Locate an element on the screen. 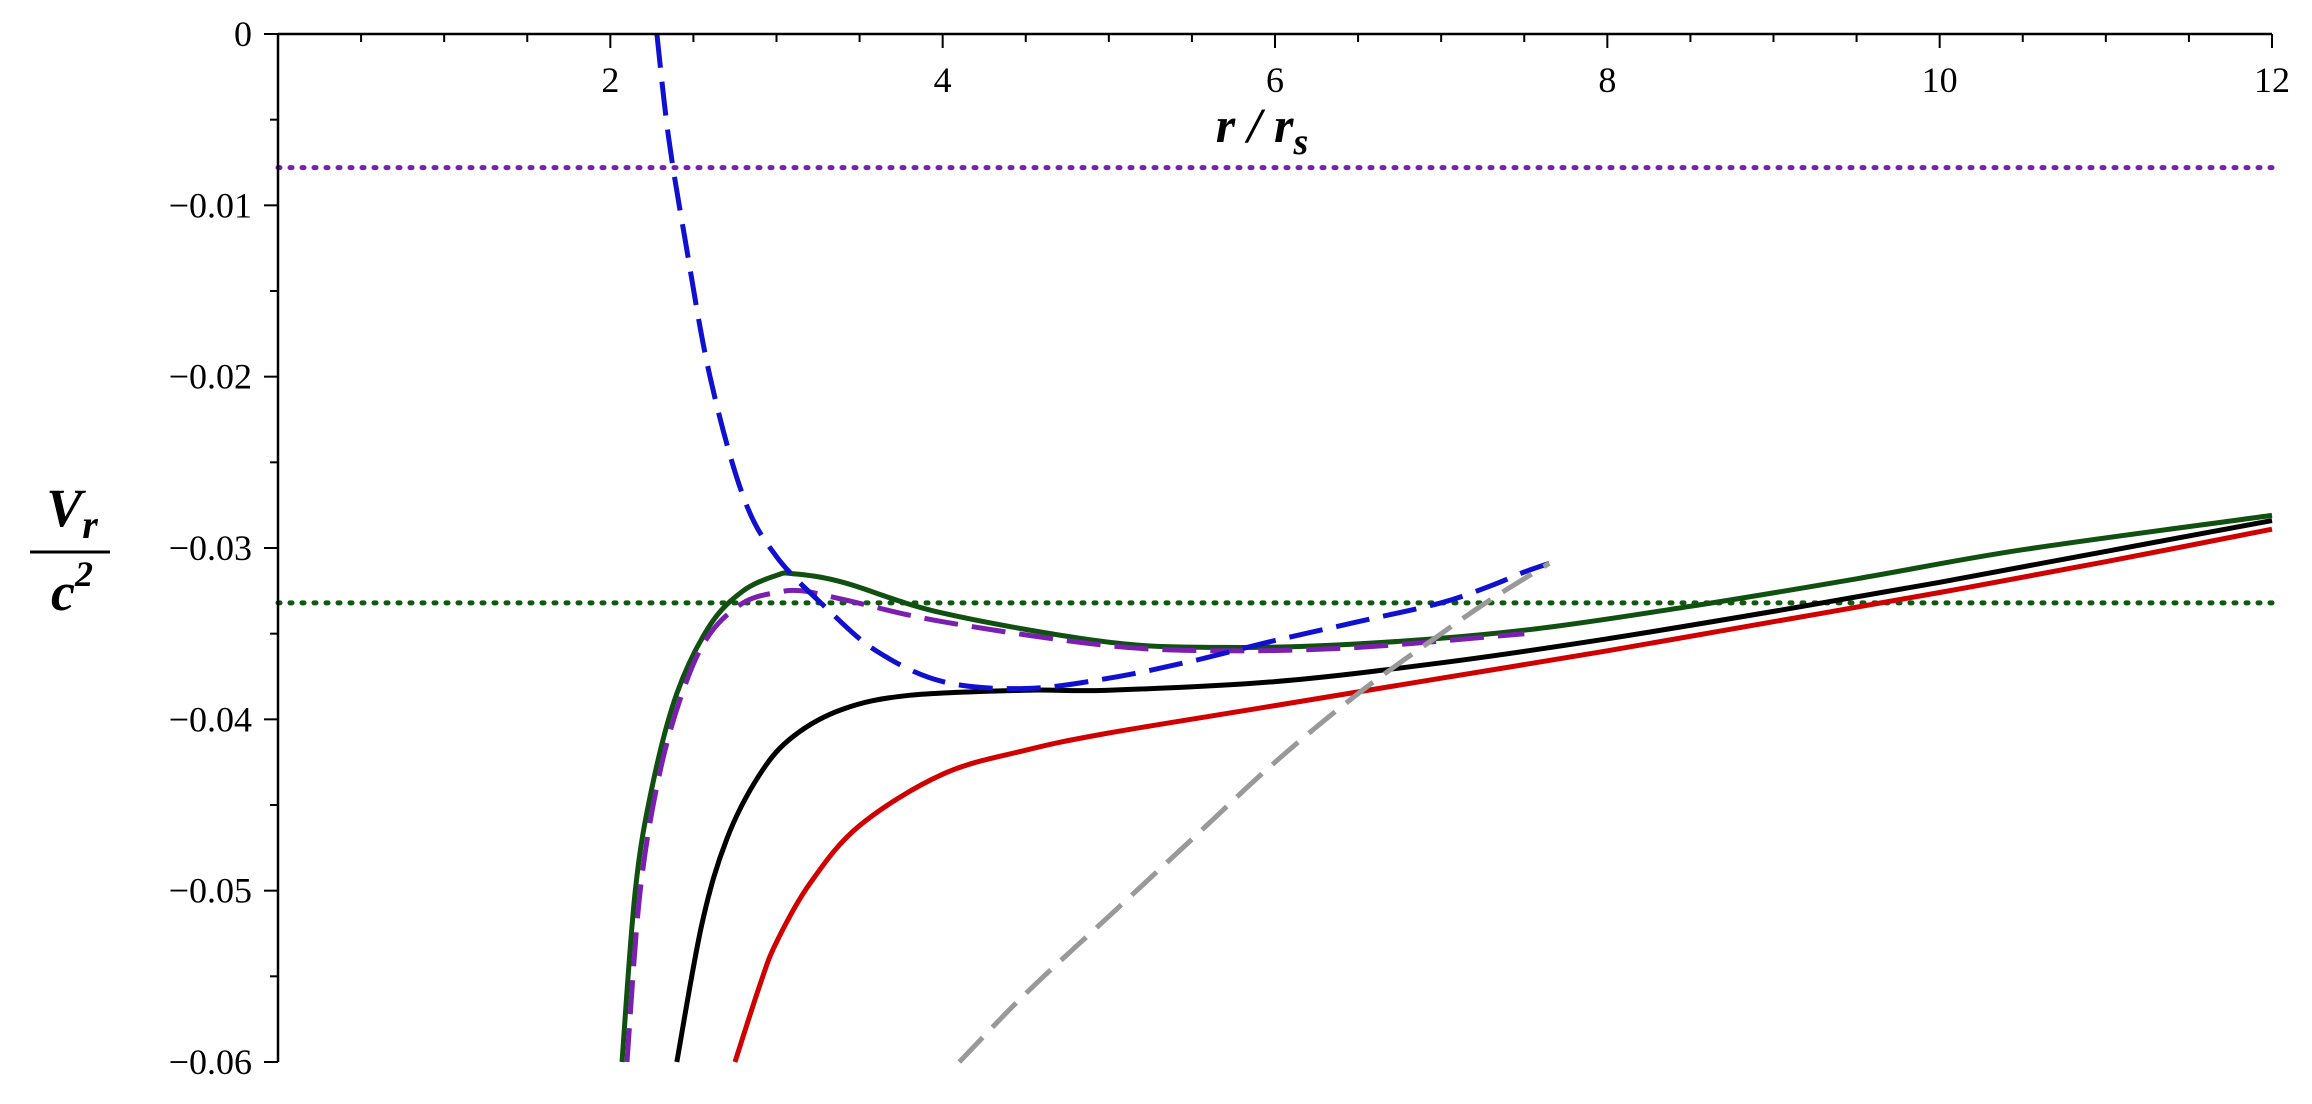  y-tick-label: −0.05 is located at coordinates (210, 891).